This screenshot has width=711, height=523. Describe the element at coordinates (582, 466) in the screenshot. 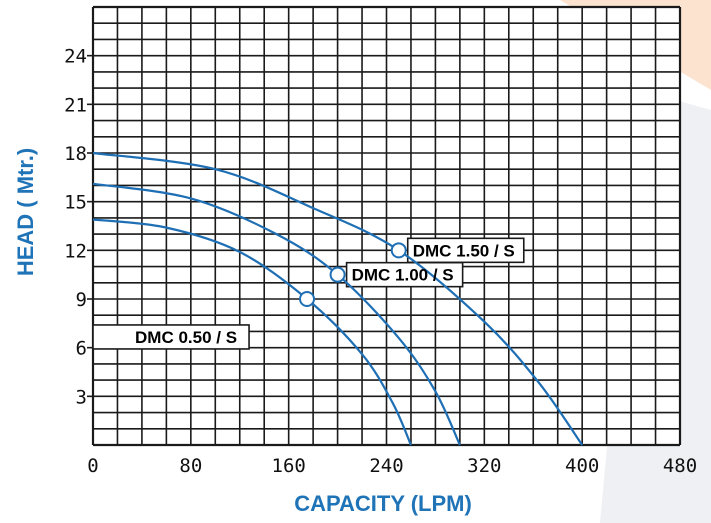

I see `x-tick-label: 400` at that location.